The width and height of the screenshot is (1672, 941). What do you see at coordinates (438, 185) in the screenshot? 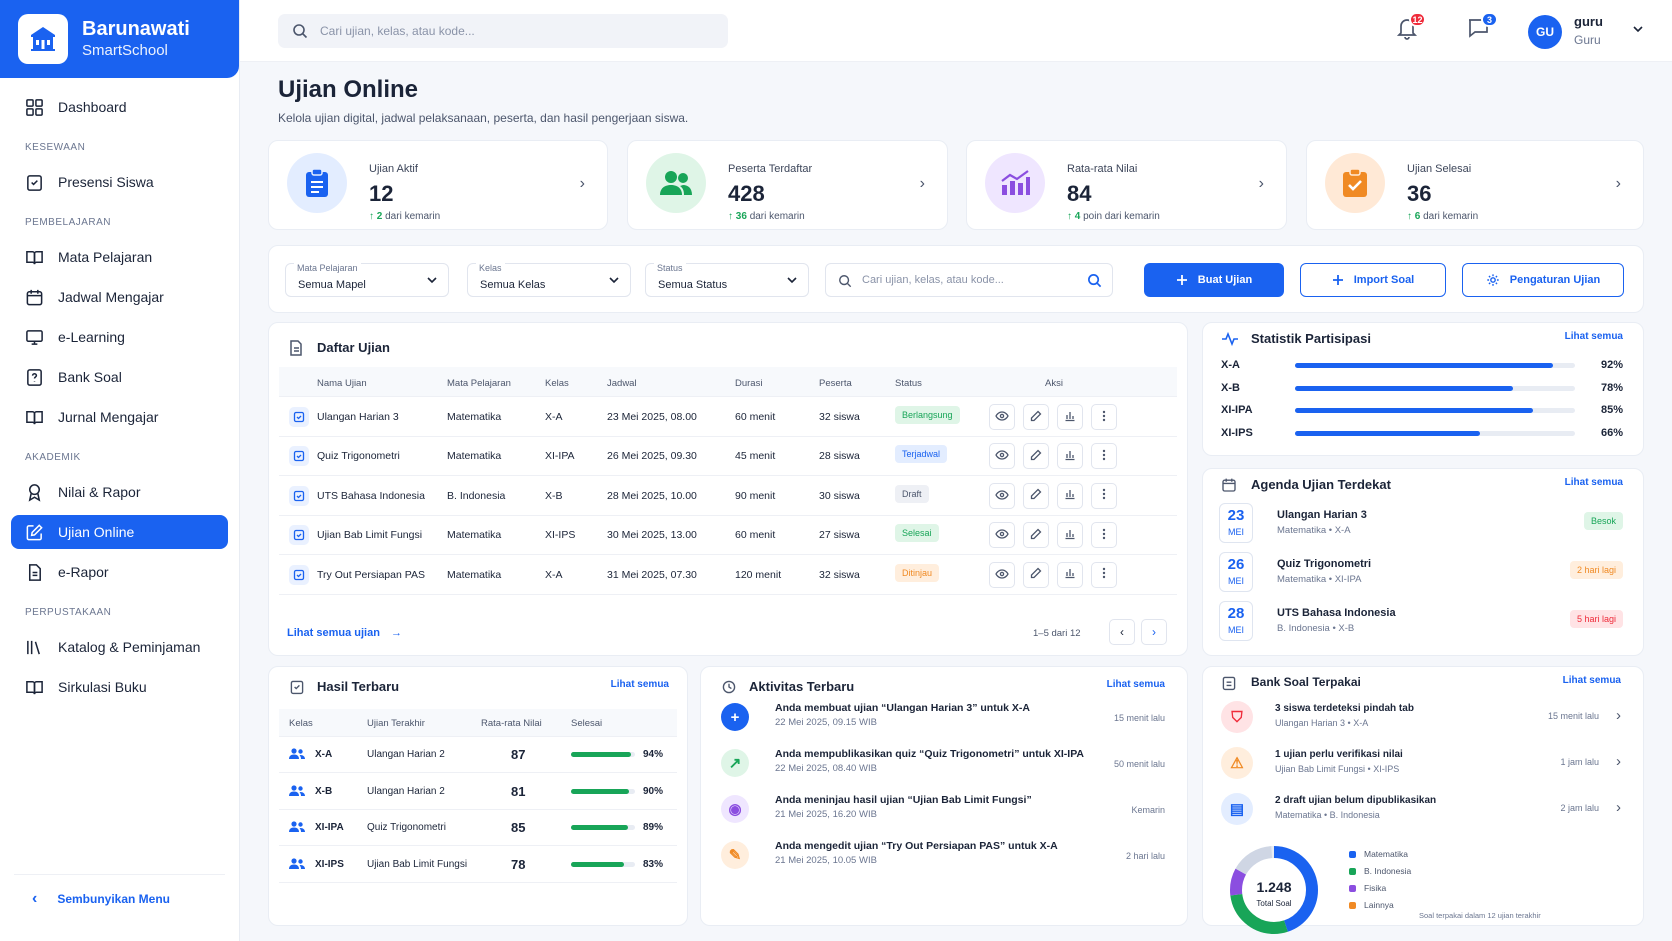
I see `stat-card-ujian-aktif: Ujian Aktif 12 ↑ 2 dari kemarin ›` at bounding box center [438, 185].